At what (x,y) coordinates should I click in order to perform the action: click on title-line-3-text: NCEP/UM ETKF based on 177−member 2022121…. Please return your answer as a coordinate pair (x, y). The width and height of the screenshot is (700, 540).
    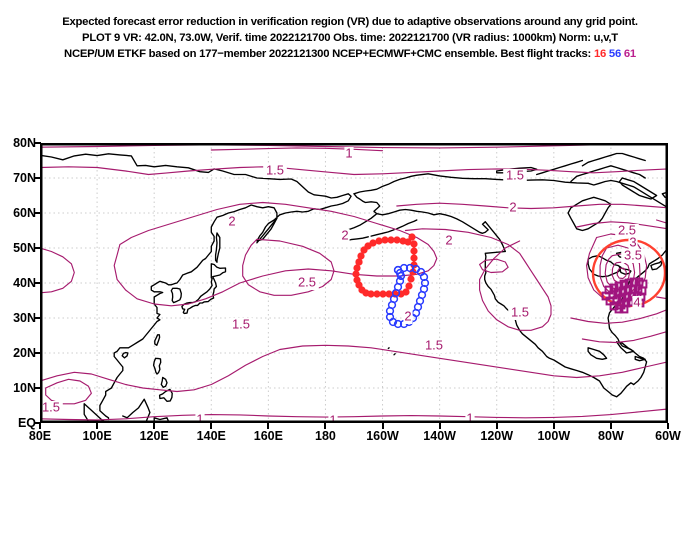
    Looking at the image, I should click on (328, 54).